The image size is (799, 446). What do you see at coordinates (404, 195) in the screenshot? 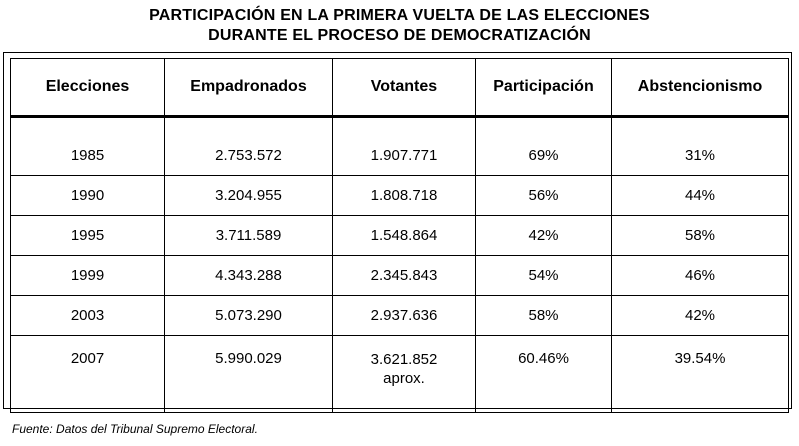
I see `cell-votantes: 1.808.718` at bounding box center [404, 195].